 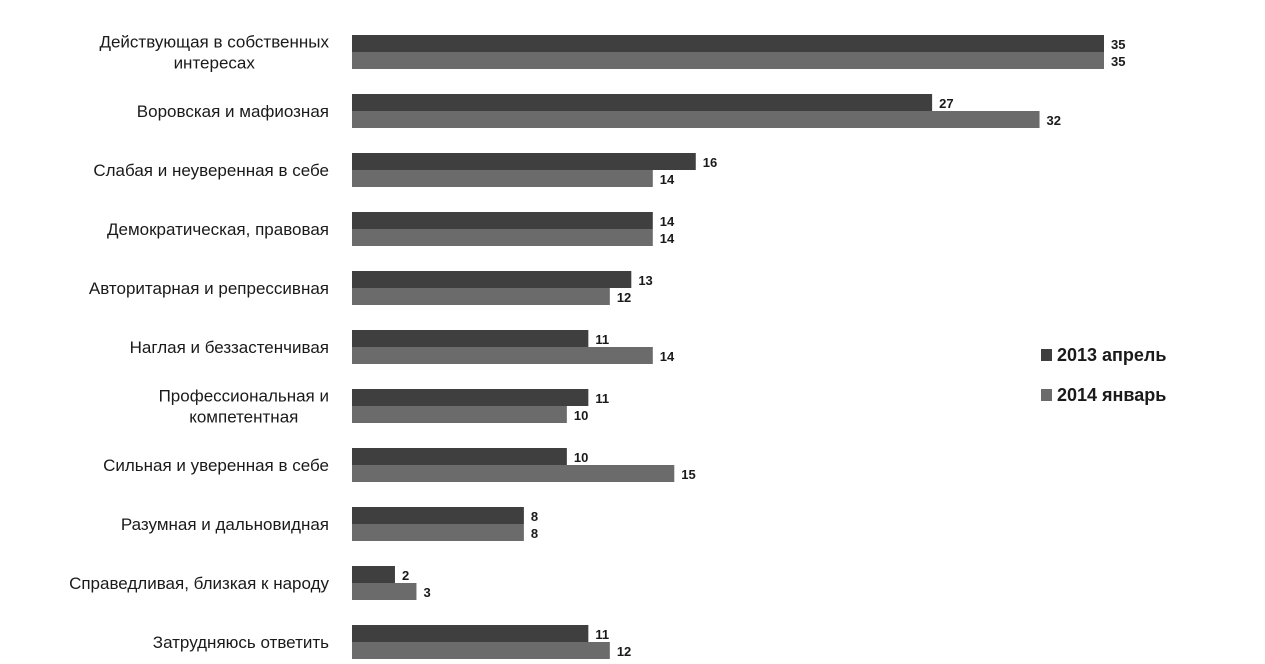 What do you see at coordinates (243, 417) in the screenshot?
I see `category-label-line: компетентная` at bounding box center [243, 417].